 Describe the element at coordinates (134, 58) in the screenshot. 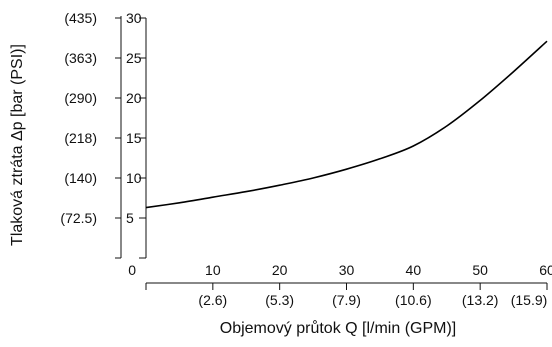

I see `y-tick-label: 25` at that location.